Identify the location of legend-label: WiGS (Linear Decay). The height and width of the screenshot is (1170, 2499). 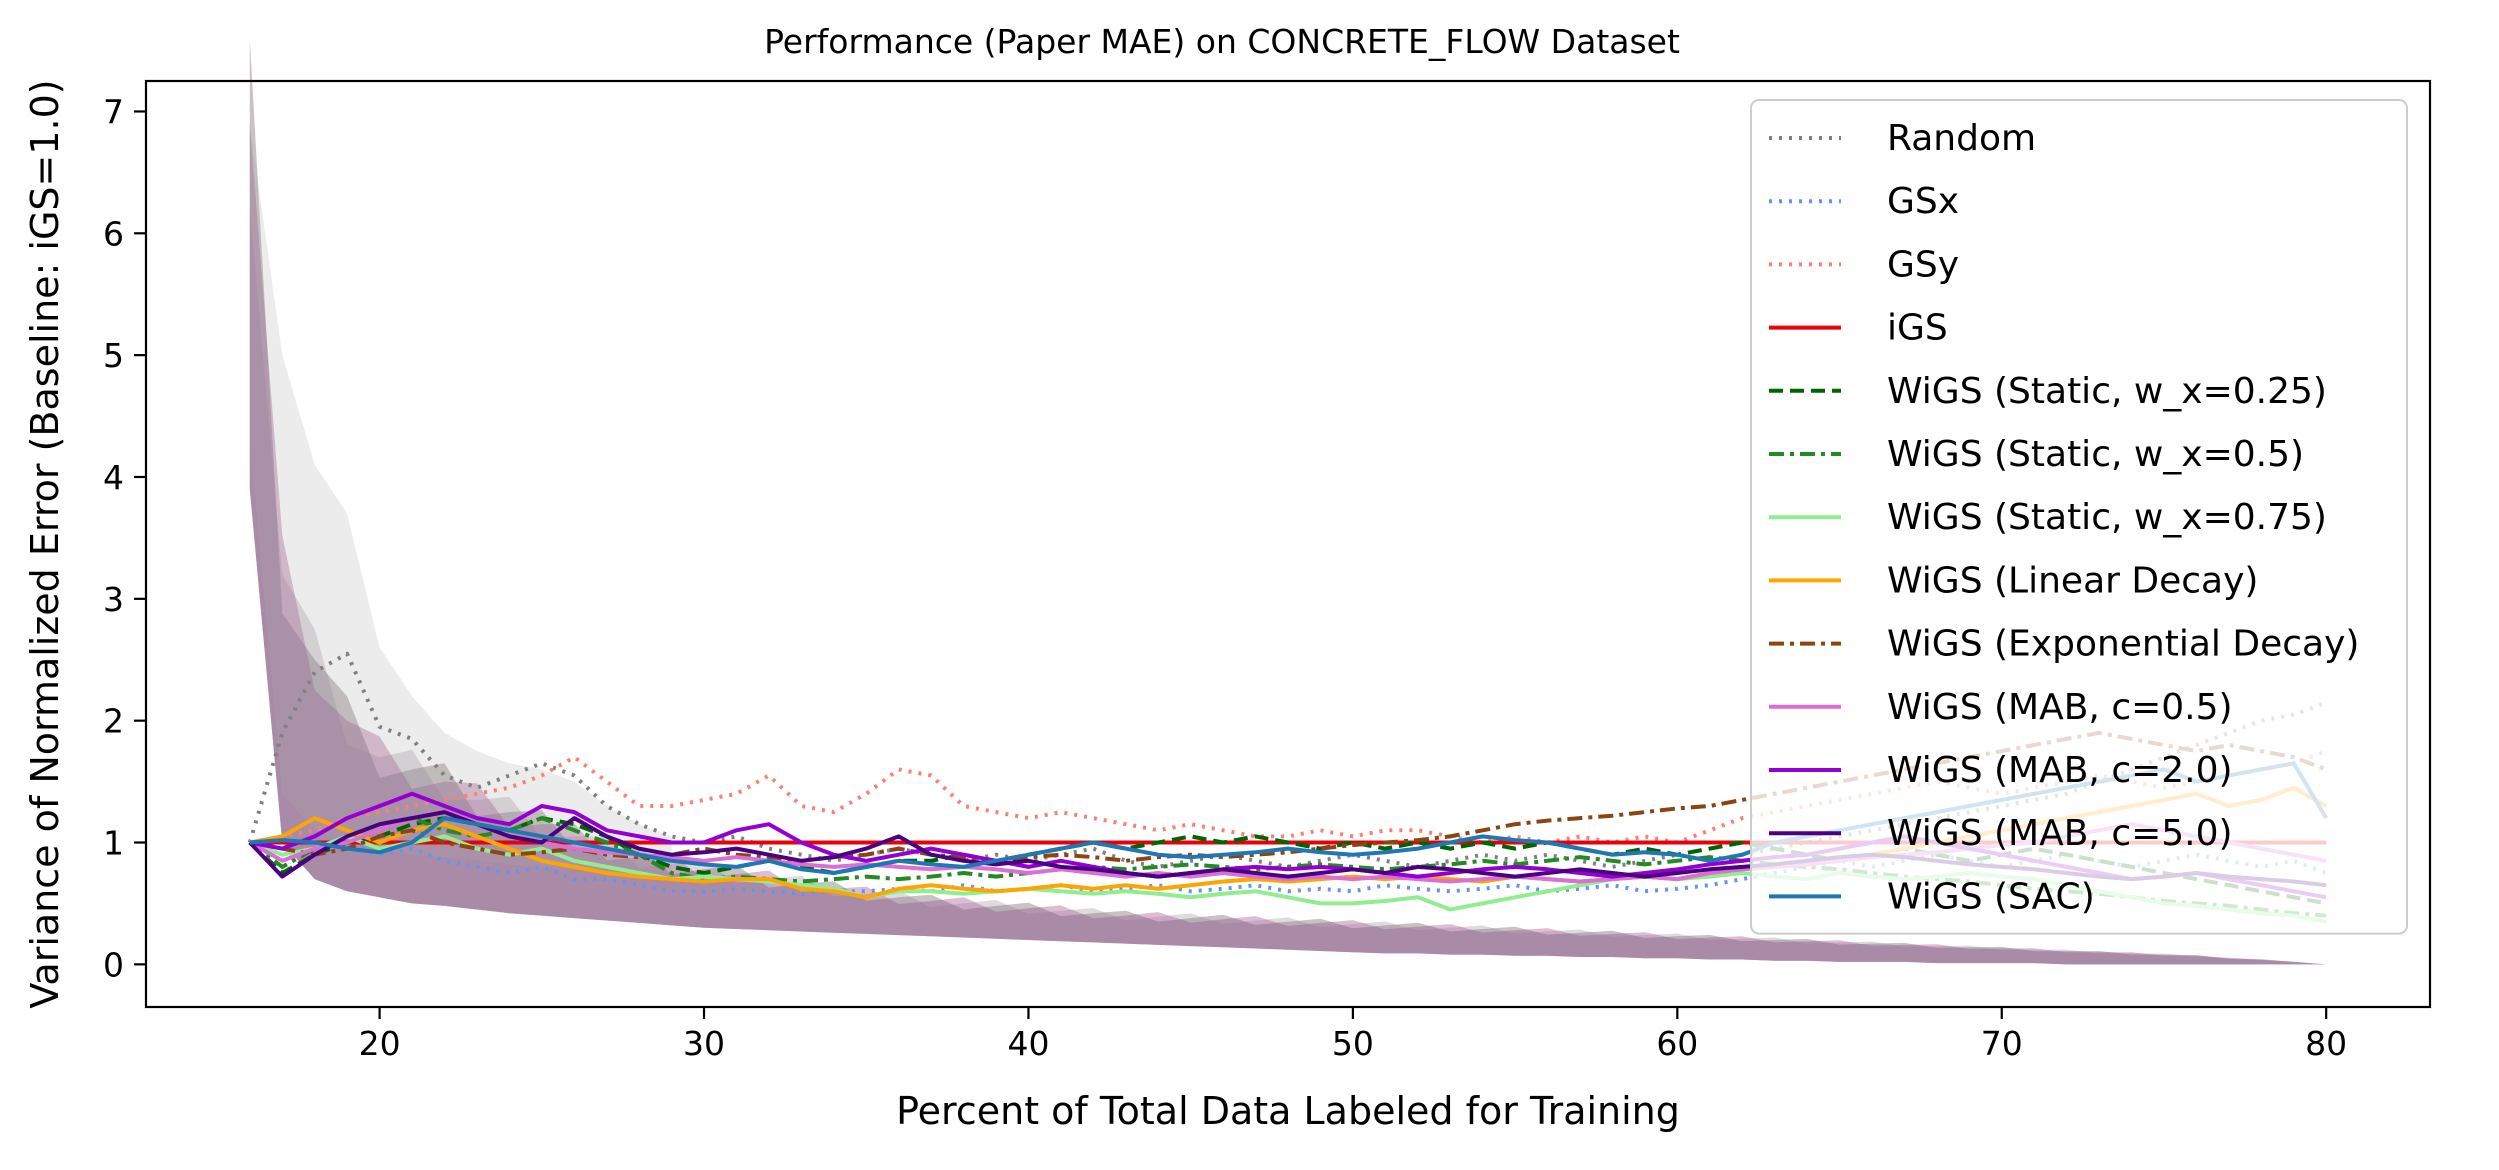
(2072, 580).